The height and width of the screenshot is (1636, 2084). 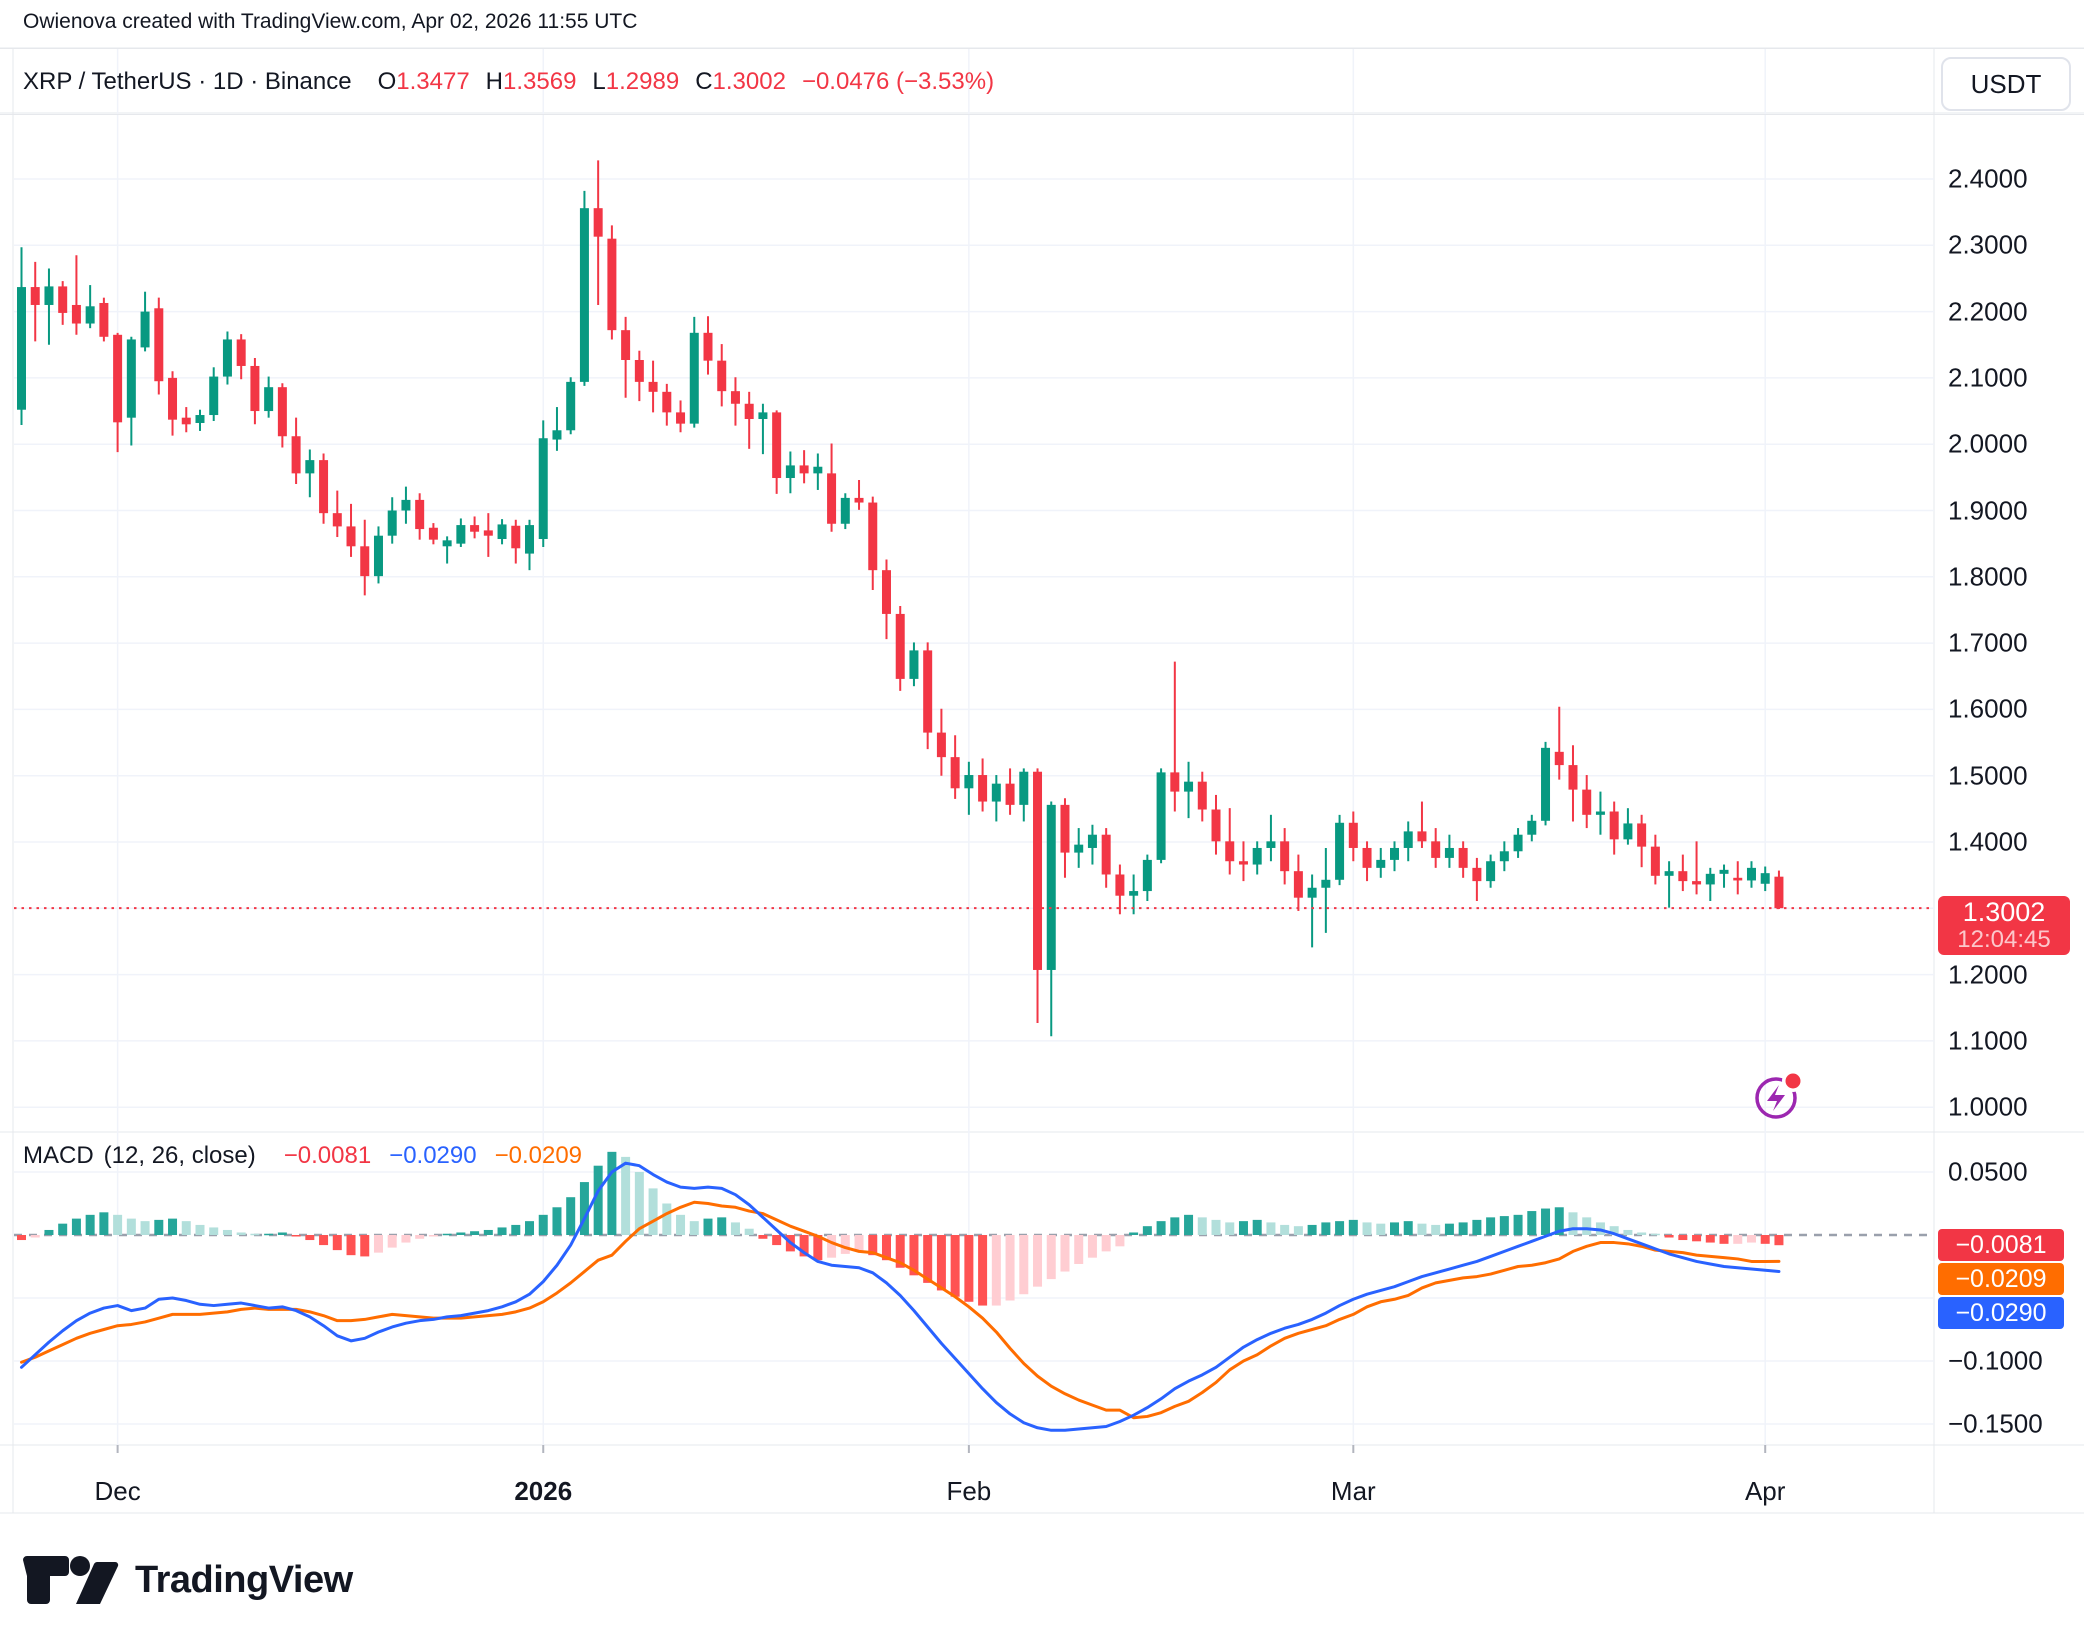 I want to click on ohlc-h: H1.3569, so click(x=531, y=81).